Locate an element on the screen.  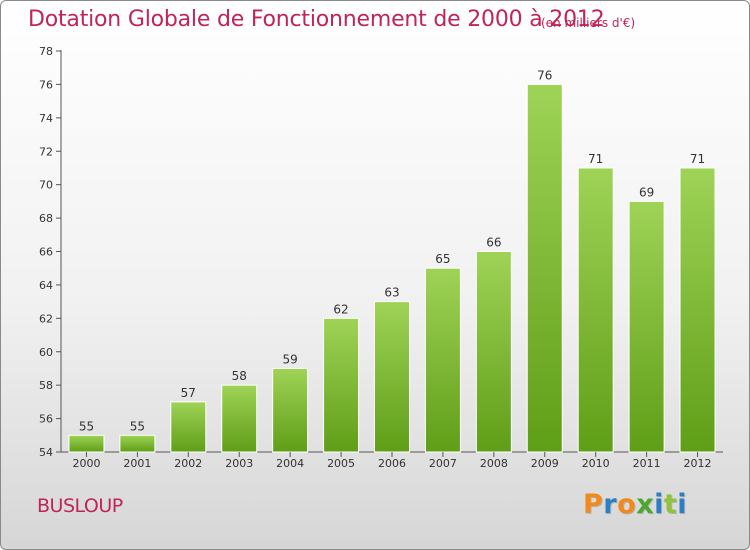
commune-name: BUSLOUP is located at coordinates (80, 506).